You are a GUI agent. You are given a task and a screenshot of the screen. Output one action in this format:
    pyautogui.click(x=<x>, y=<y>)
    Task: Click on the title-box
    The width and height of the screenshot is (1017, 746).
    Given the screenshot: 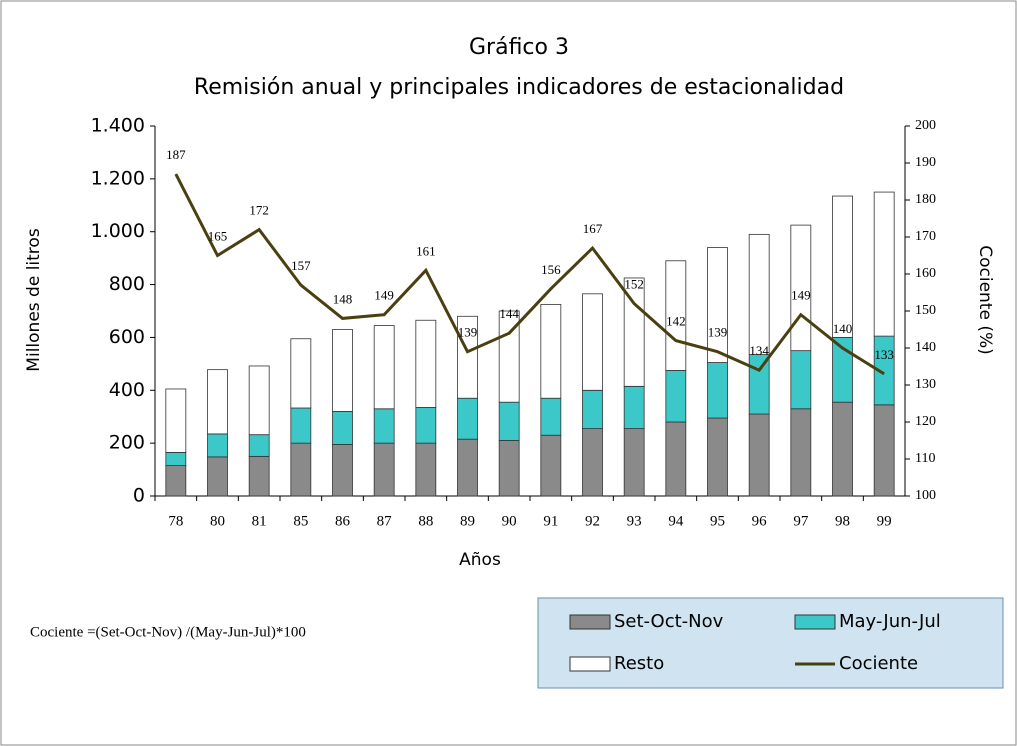 What is the action you would take?
    pyautogui.click(x=519, y=64)
    